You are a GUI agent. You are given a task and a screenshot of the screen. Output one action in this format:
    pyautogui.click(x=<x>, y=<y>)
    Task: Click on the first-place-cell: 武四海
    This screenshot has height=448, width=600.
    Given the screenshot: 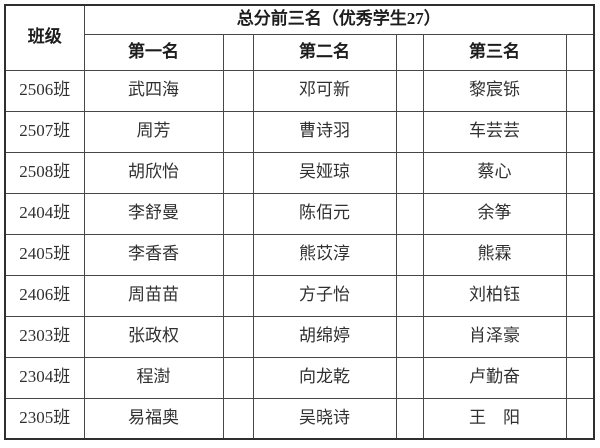 What is the action you would take?
    pyautogui.click(x=153, y=90)
    